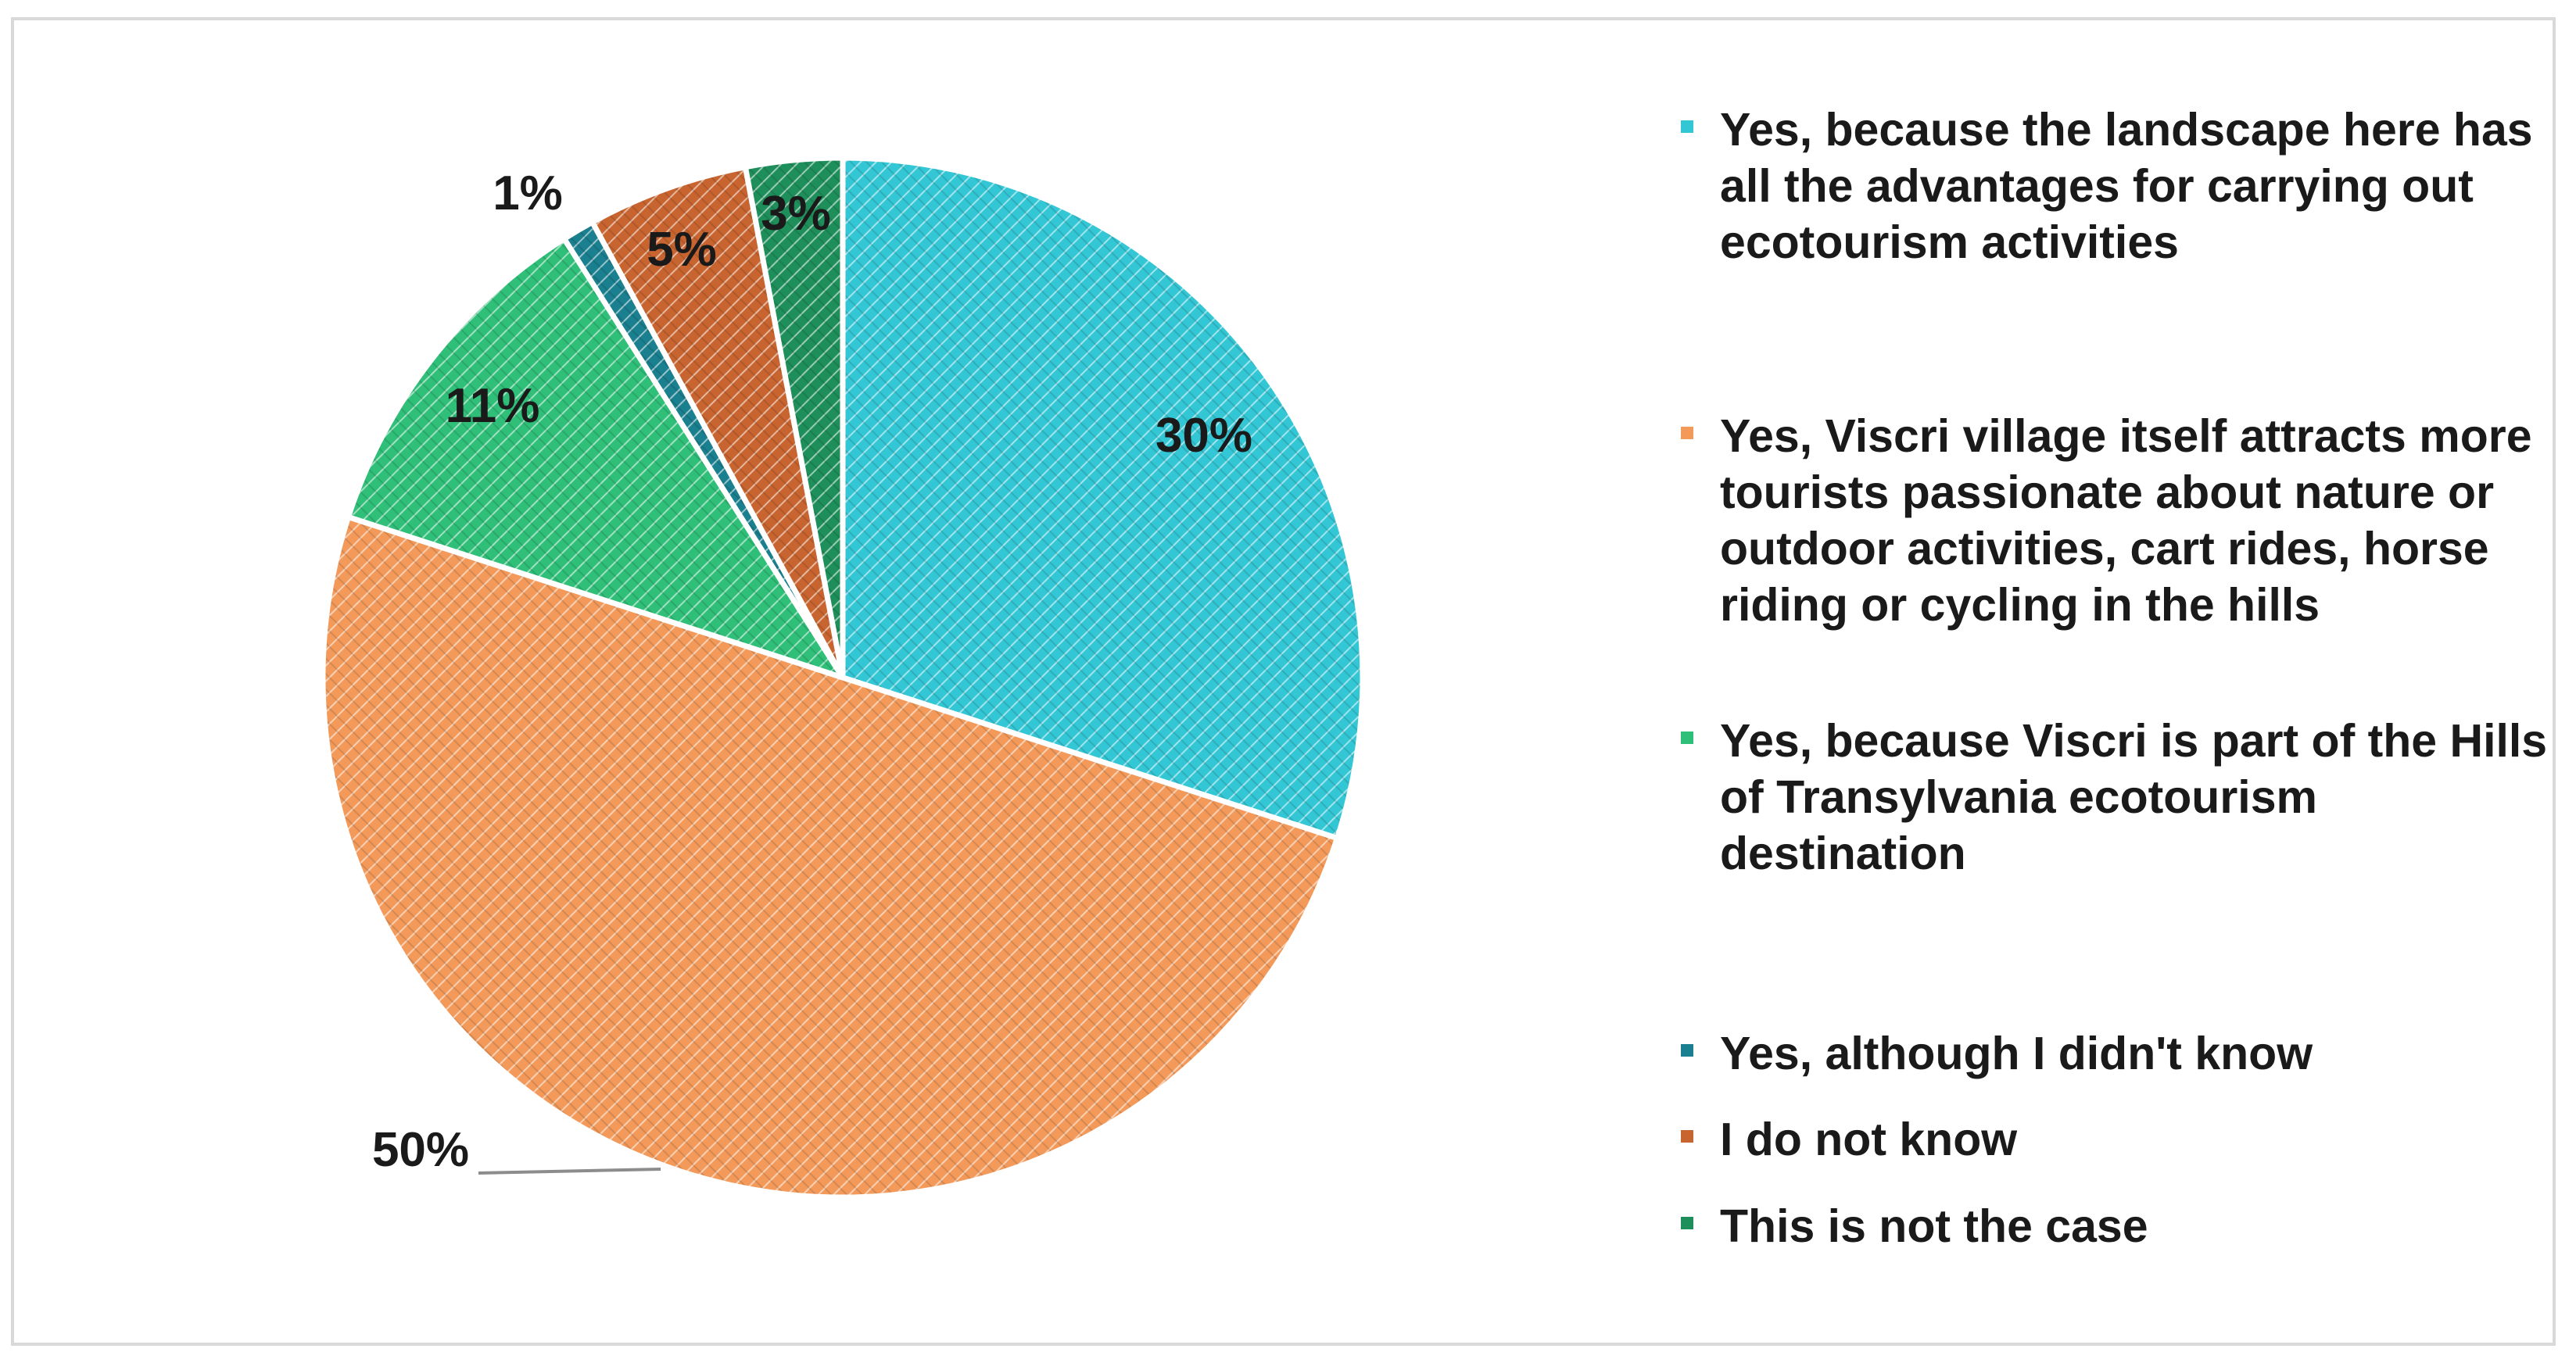 The height and width of the screenshot is (1370, 2576). Describe the element at coordinates (2016, 1053) in the screenshot. I see `legend-label-didnt-know: Yes, although I didn't know` at that location.